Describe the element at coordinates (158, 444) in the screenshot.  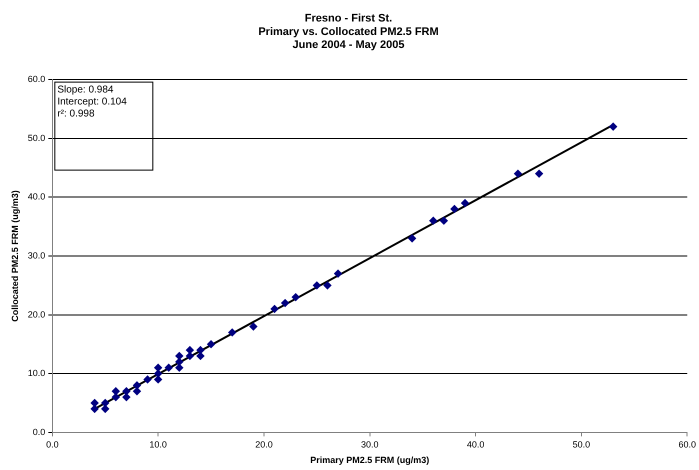
I see `x-tick-label: 10.0` at that location.